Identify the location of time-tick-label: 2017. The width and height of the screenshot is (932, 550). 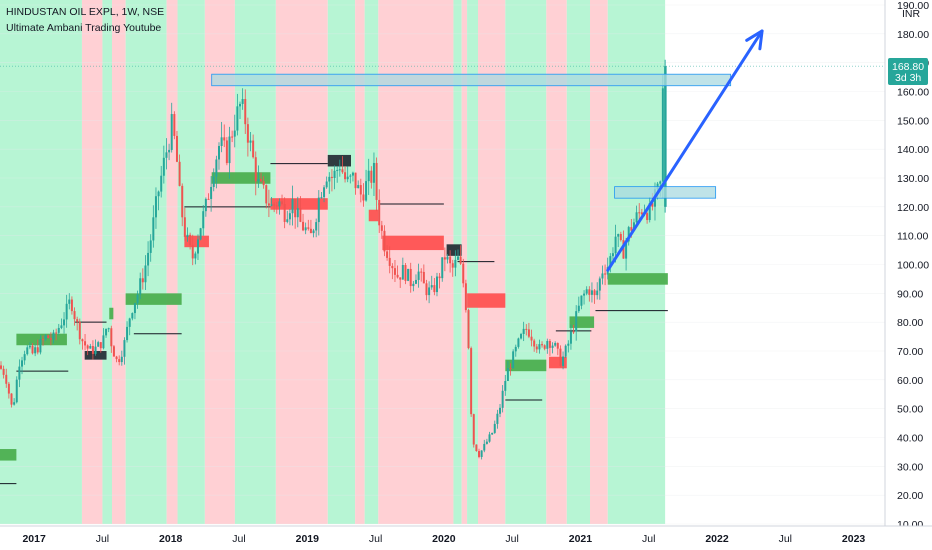
(34, 539).